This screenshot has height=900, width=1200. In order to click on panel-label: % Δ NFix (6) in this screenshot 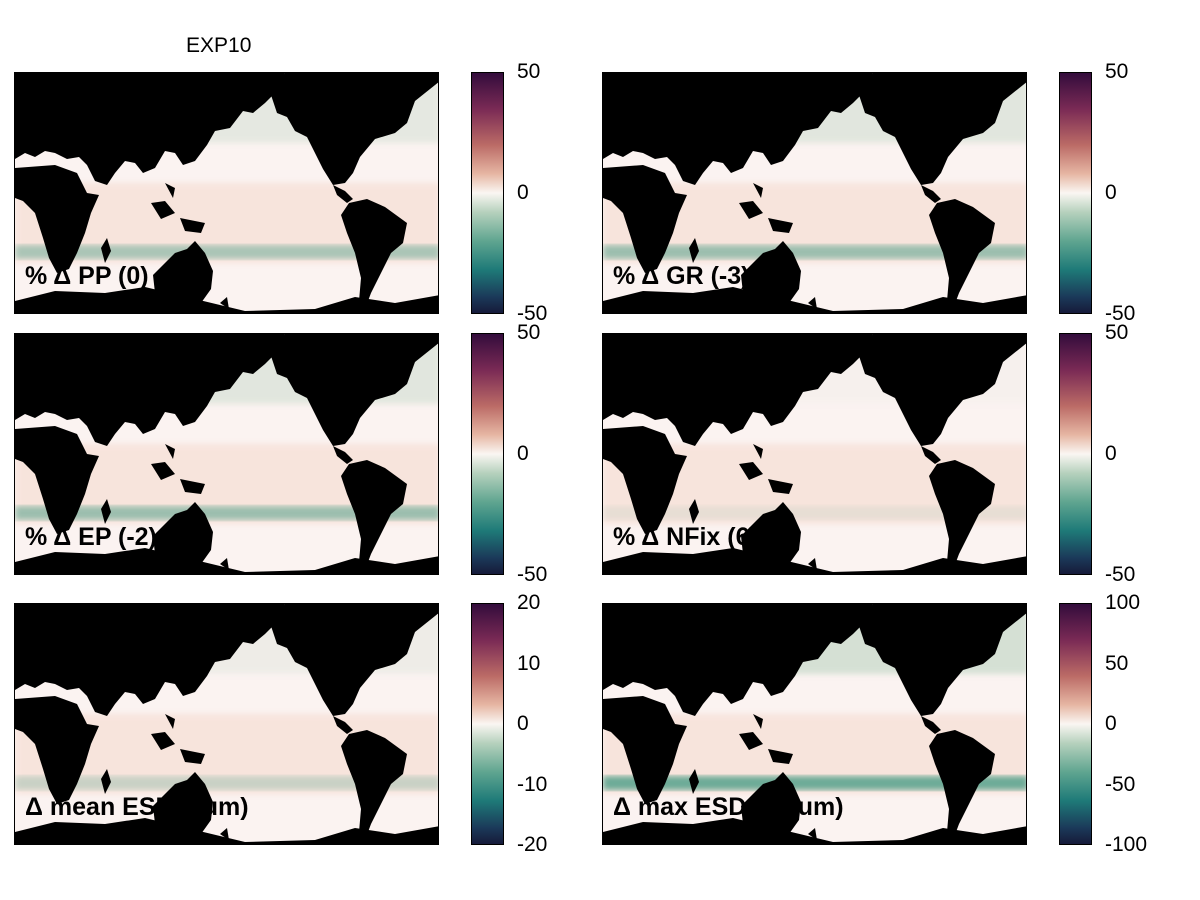, I will do `click(685, 537)`.